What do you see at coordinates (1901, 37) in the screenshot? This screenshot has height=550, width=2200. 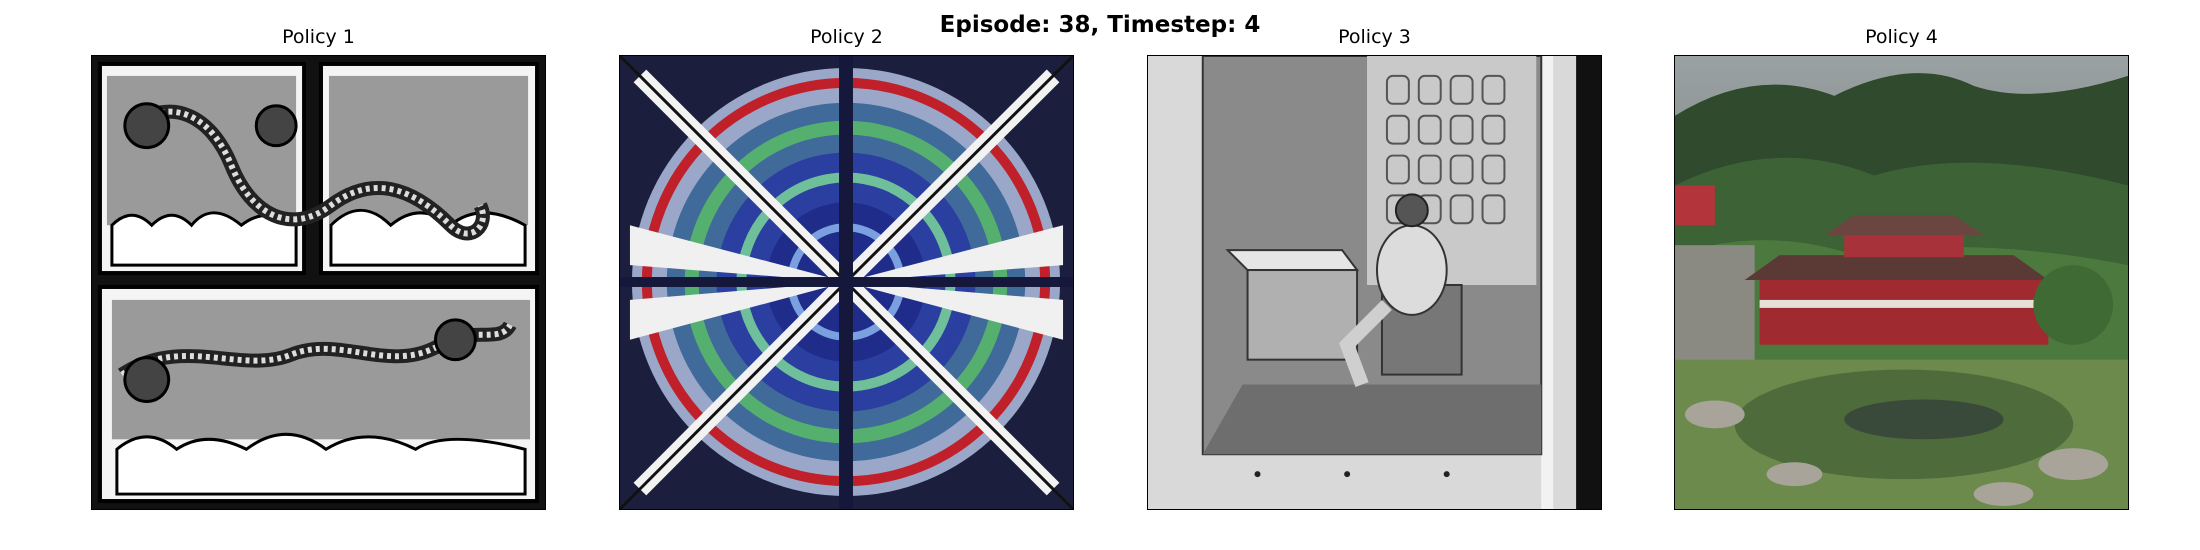 I see `policy-title-4: Policy 4` at bounding box center [1901, 37].